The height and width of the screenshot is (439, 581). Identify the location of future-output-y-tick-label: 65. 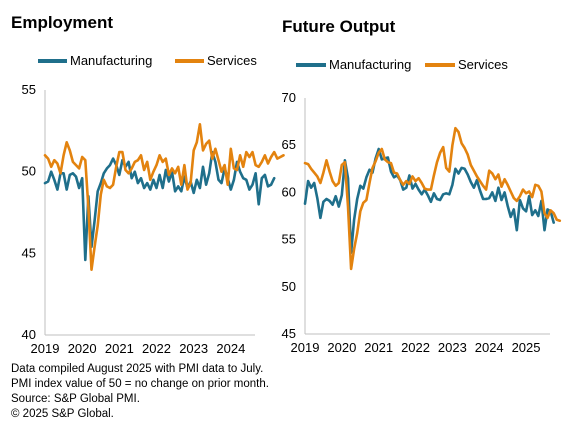
(289, 144).